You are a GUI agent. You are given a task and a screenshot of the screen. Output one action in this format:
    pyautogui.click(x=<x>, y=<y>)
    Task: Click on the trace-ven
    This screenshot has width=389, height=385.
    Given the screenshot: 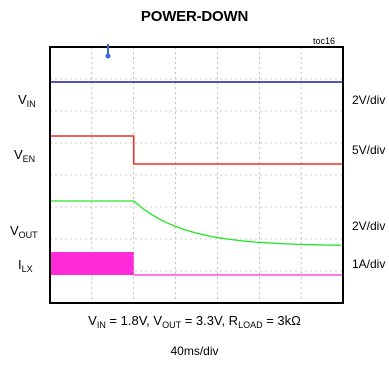 What is the action you would take?
    pyautogui.click(x=196, y=150)
    